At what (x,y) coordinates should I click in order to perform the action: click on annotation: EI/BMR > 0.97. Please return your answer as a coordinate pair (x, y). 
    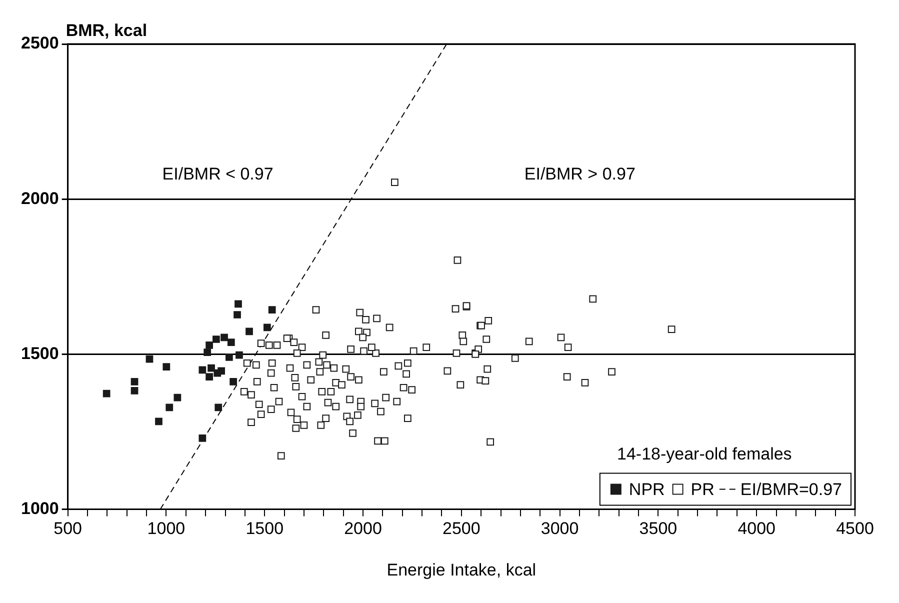
    Looking at the image, I should click on (580, 174).